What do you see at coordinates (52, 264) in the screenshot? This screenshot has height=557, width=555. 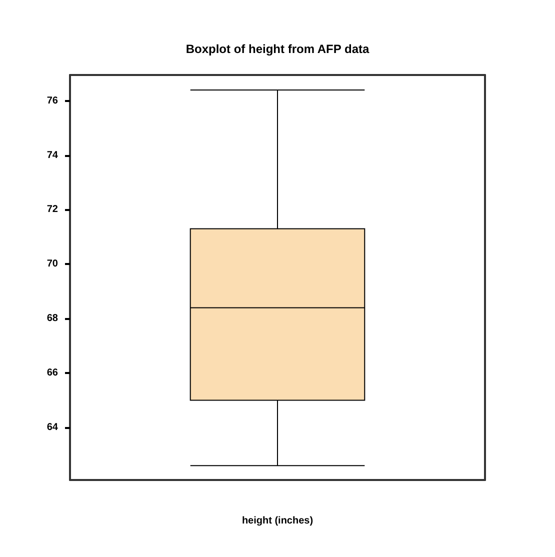 I see `y-tick-label: 70` at bounding box center [52, 264].